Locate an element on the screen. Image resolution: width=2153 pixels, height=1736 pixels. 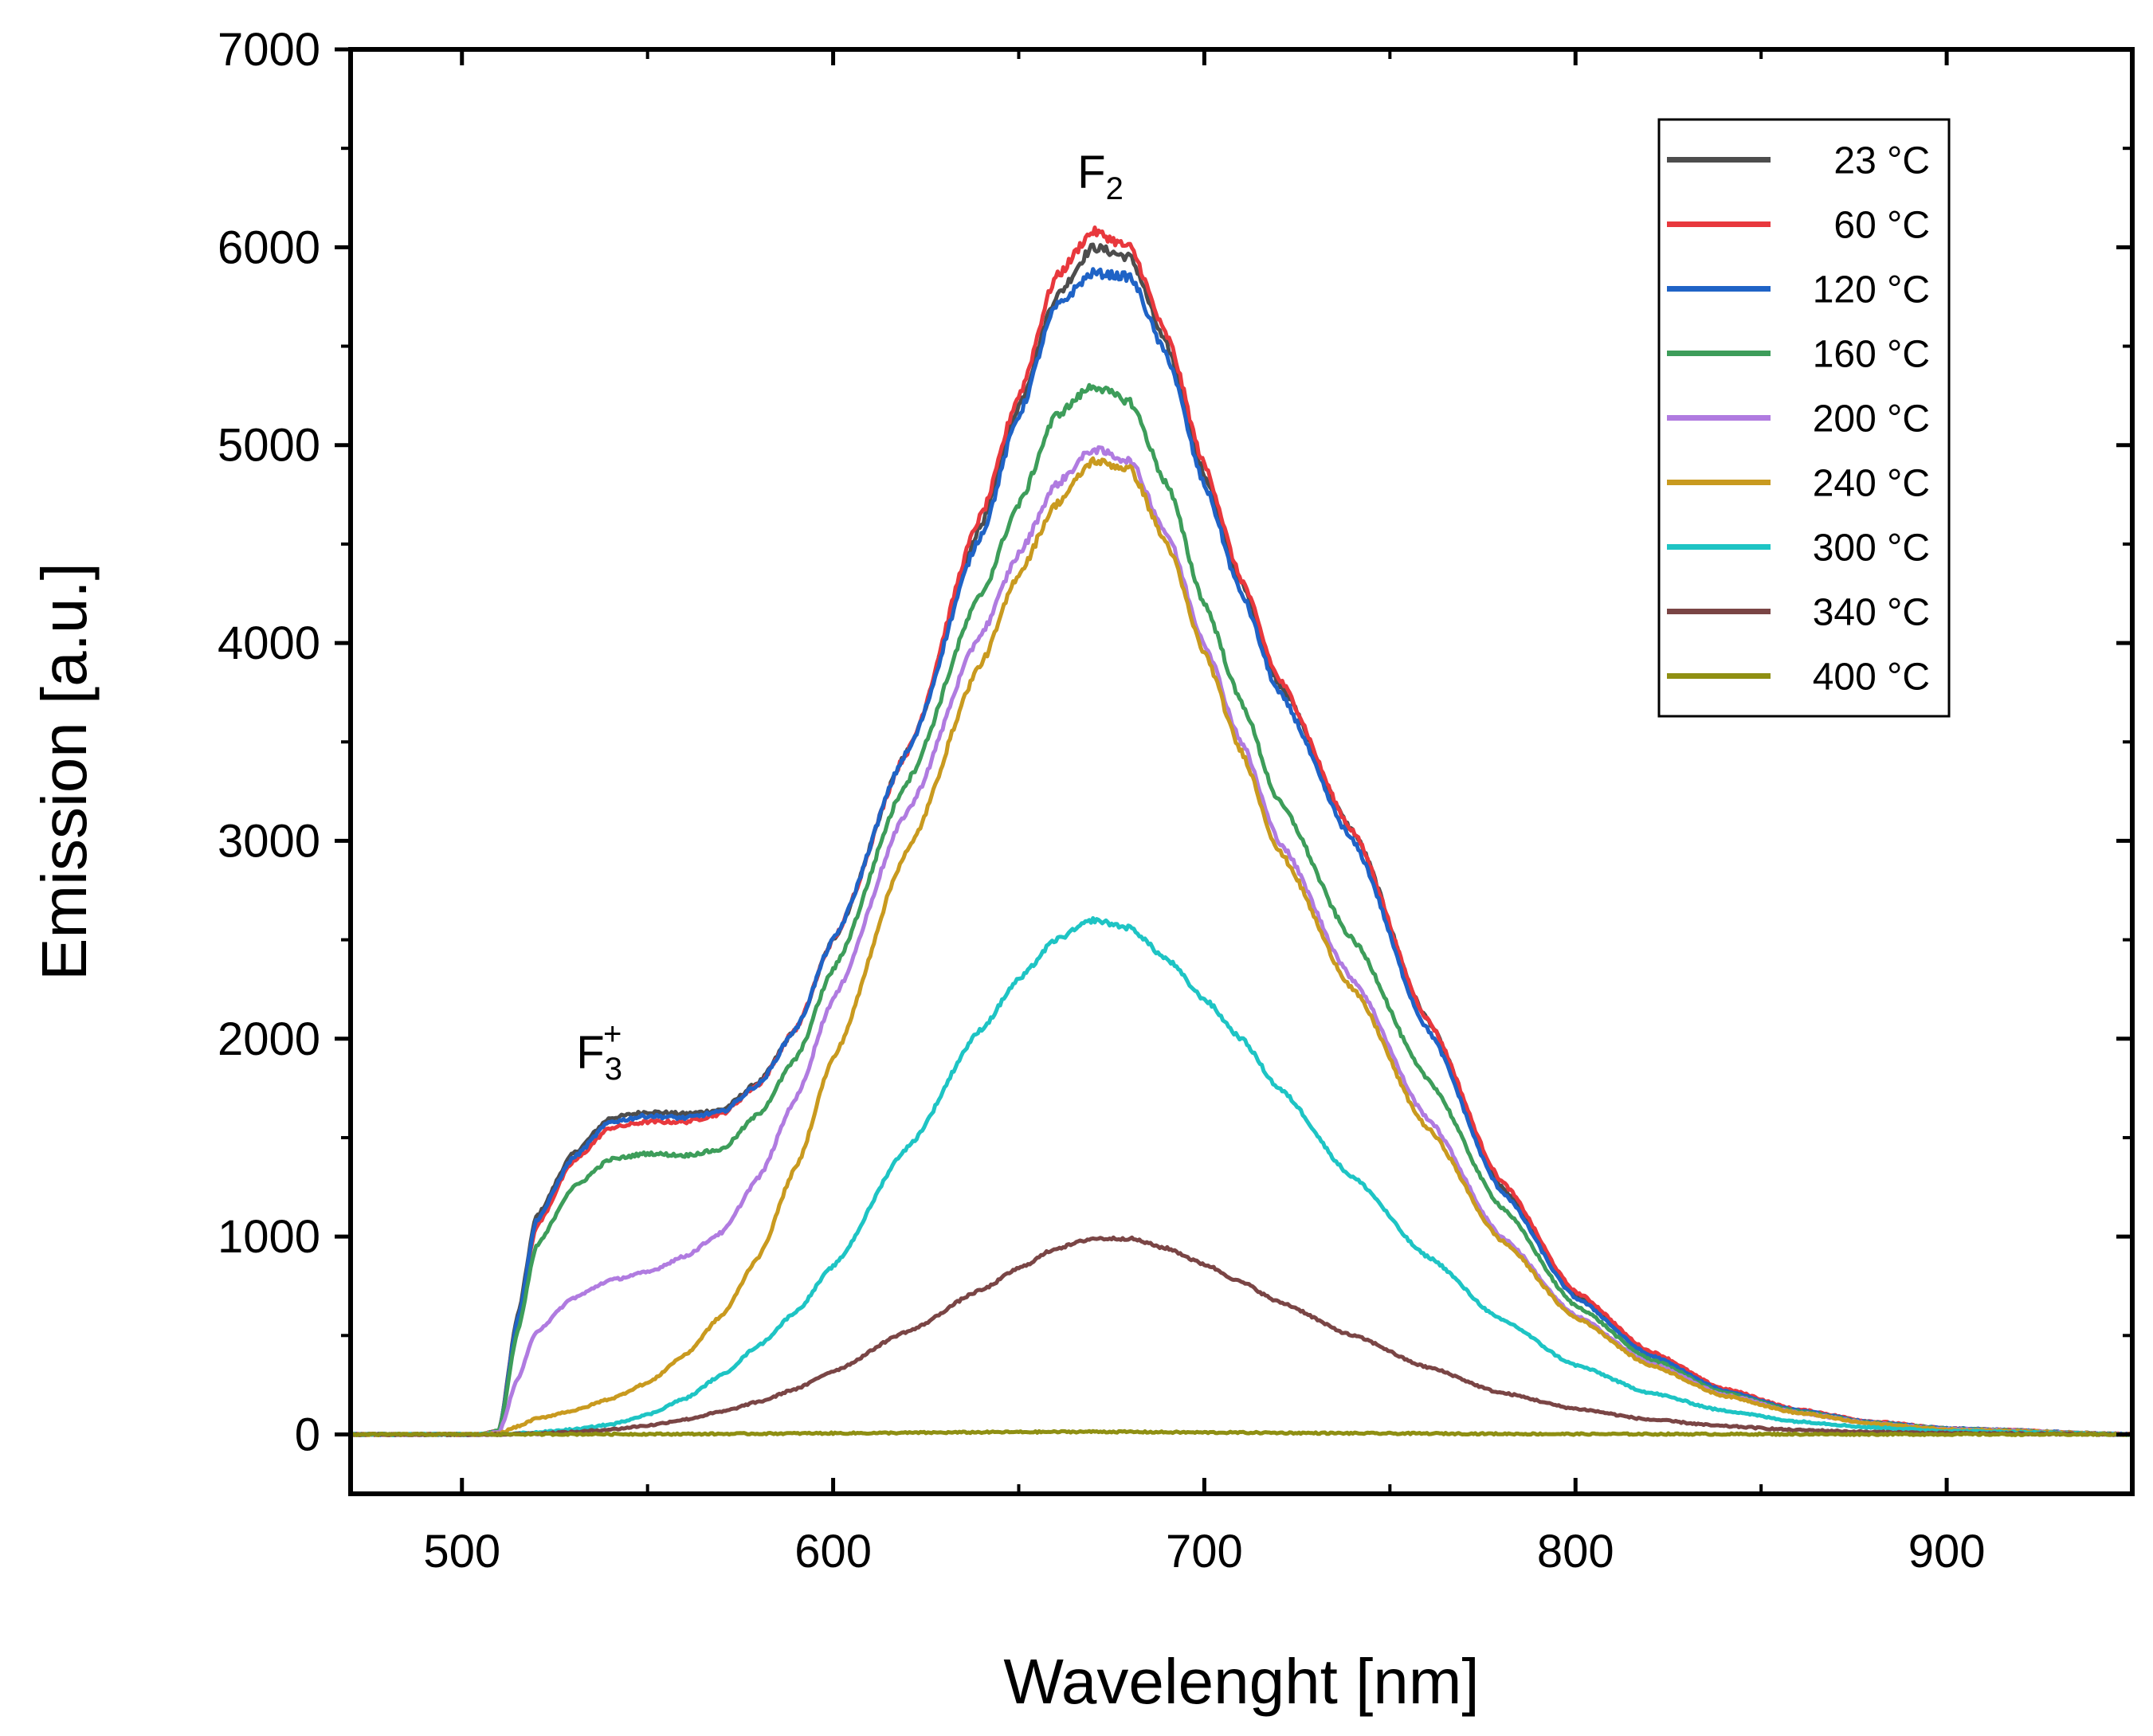
legend-box is located at coordinates (1804, 418).